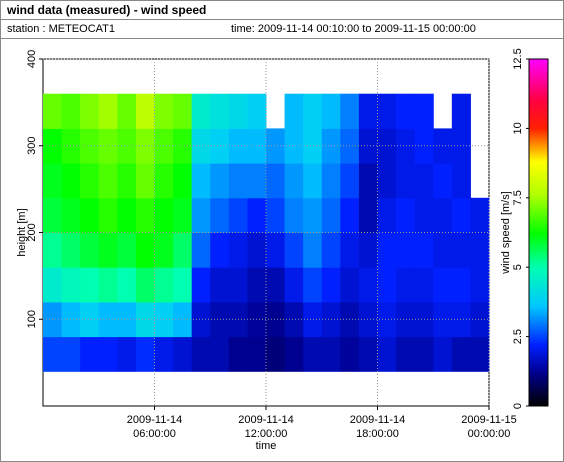  I want to click on colorbar-tick-label: 2.5, so click(518, 336).